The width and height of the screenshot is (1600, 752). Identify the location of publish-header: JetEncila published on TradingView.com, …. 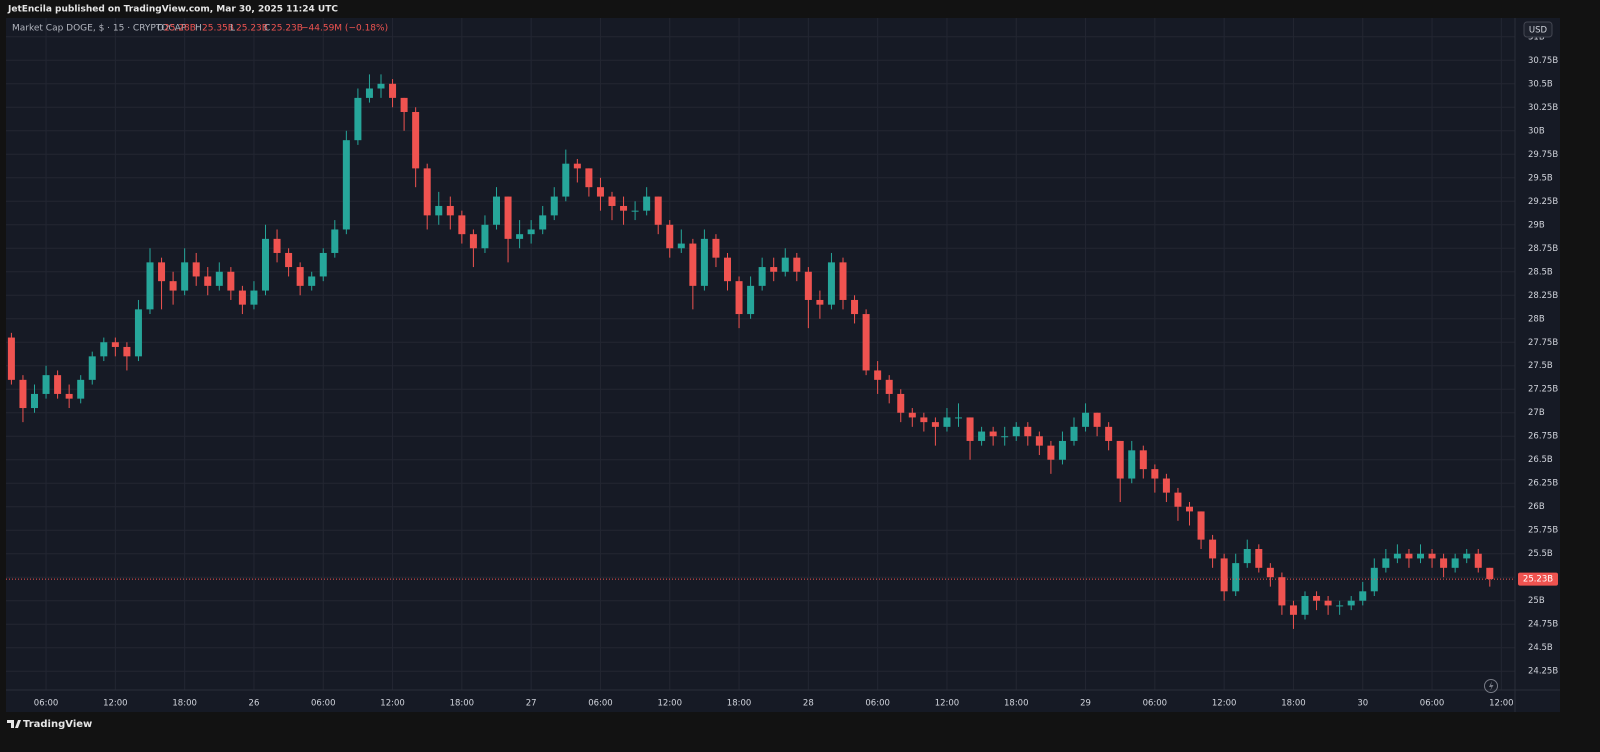
(172, 10).